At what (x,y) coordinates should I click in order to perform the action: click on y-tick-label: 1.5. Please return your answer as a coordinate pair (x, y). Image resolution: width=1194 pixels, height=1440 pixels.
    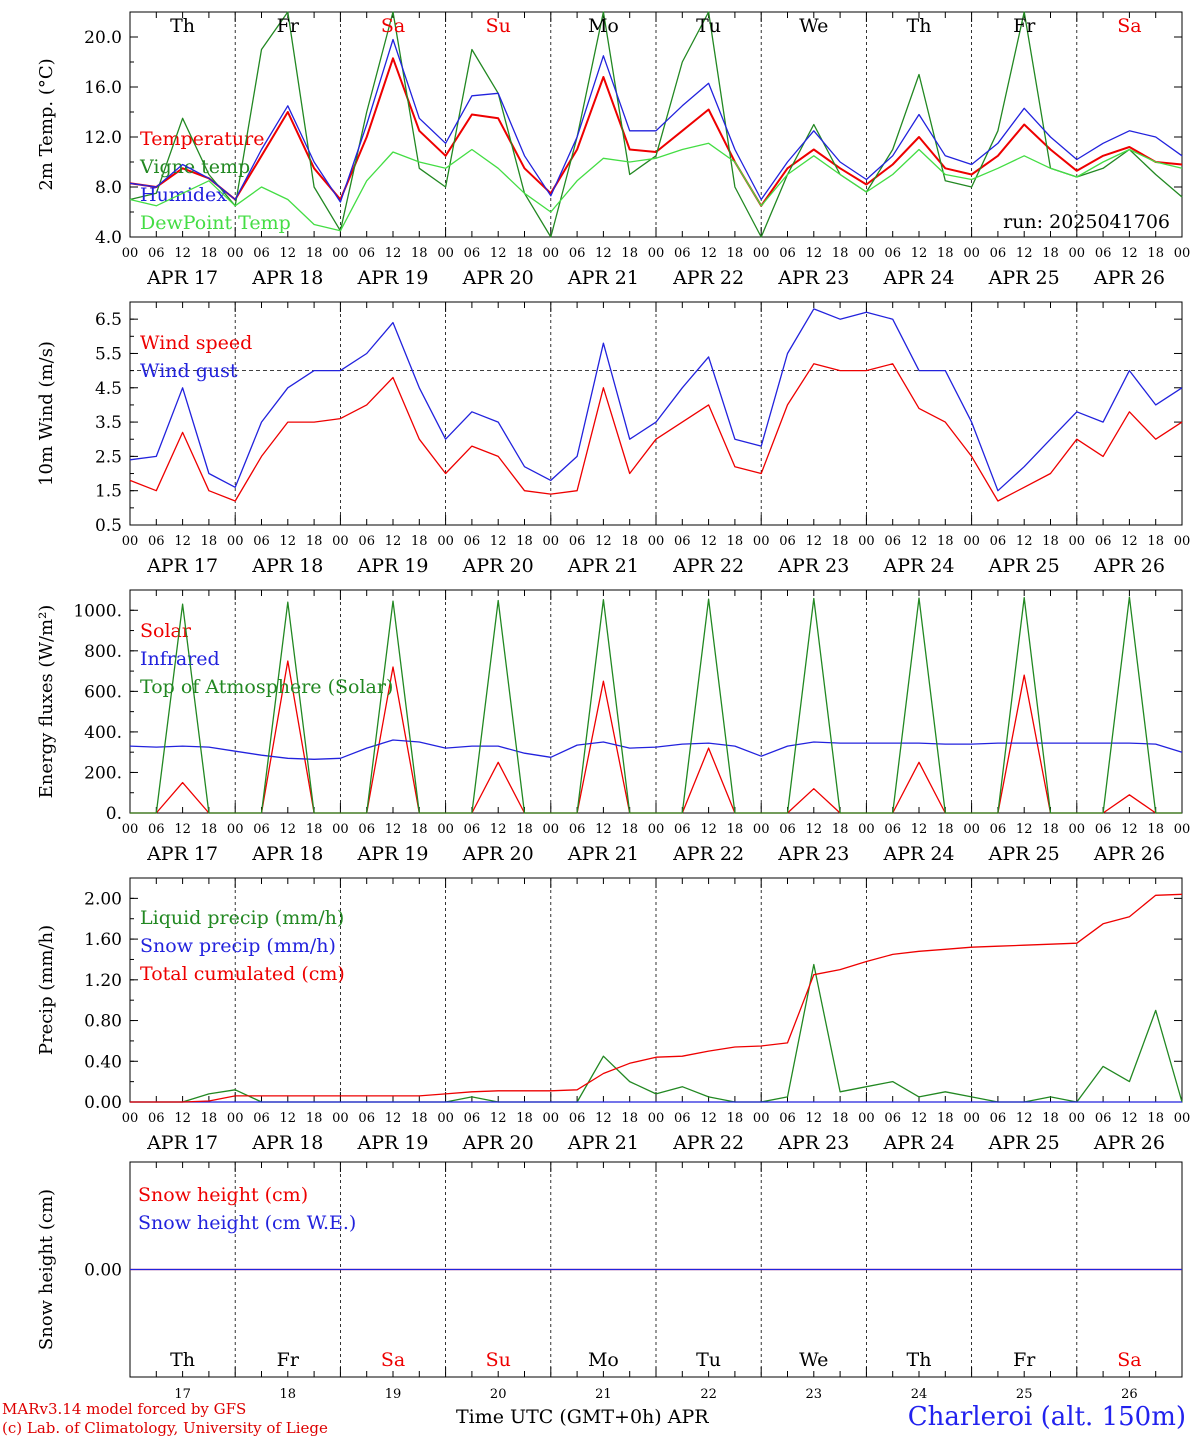
    Looking at the image, I should click on (108, 492).